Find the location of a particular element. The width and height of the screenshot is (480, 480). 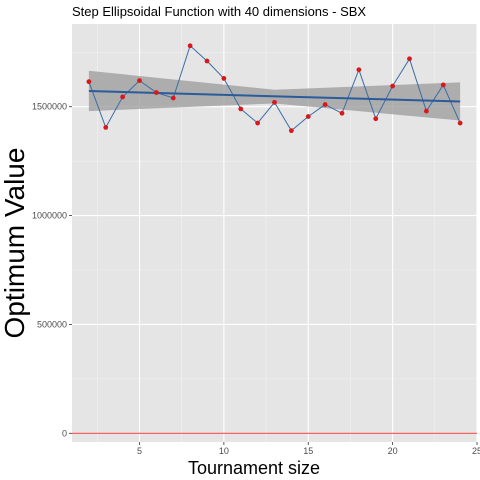

y-tick-label: 0 is located at coordinates (64, 433).